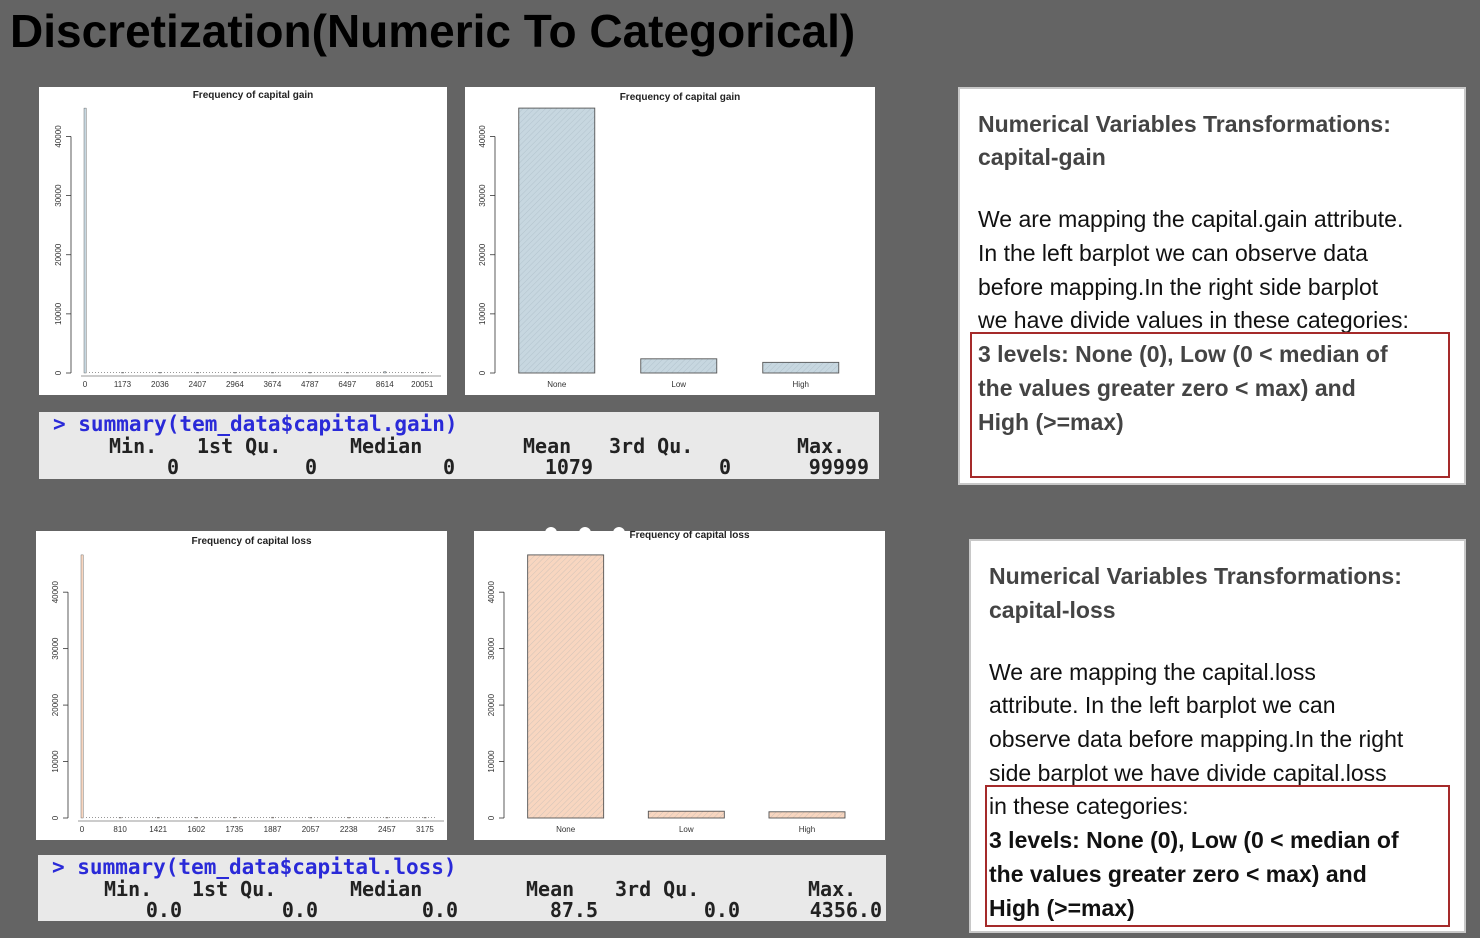 This screenshot has width=1480, height=938. What do you see at coordinates (573, 909) in the screenshot?
I see `summary-value-mean: 87.5` at bounding box center [573, 909].